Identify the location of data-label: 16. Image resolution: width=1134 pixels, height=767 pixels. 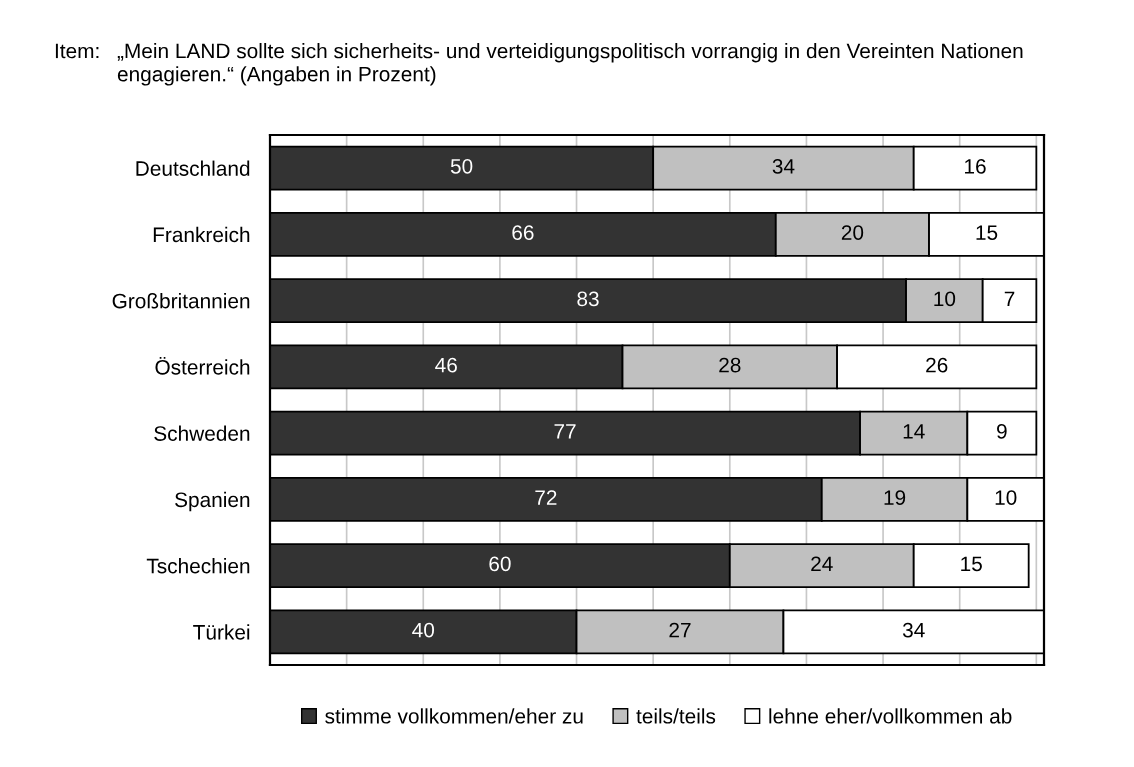
(975, 166).